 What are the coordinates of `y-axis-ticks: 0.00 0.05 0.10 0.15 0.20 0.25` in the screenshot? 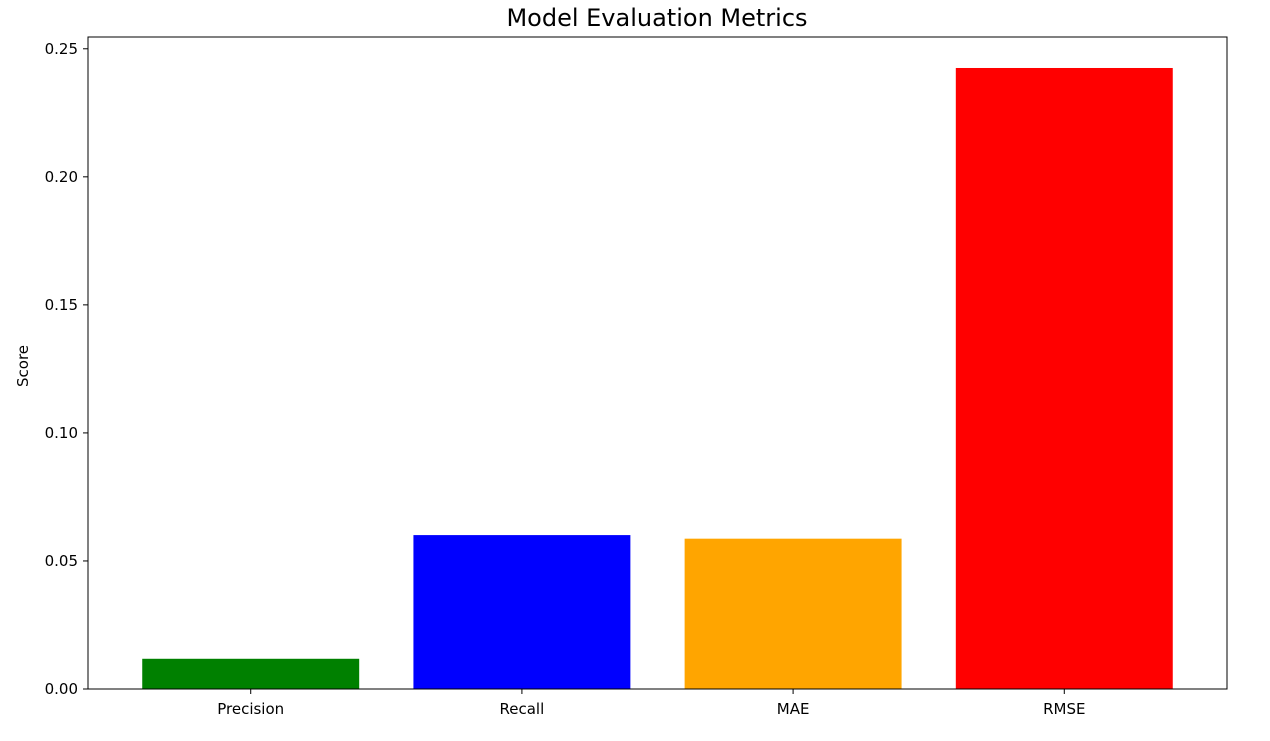 It's located at (66, 369).